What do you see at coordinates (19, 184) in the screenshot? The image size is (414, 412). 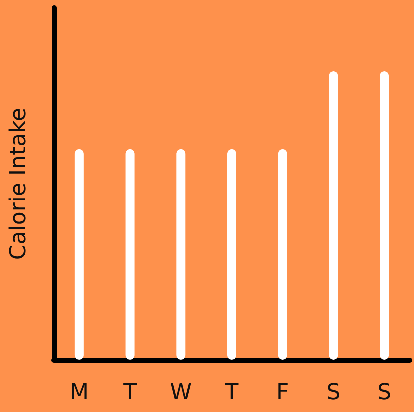 I see `y-axis-title: Calorie Intake` at bounding box center [19, 184].